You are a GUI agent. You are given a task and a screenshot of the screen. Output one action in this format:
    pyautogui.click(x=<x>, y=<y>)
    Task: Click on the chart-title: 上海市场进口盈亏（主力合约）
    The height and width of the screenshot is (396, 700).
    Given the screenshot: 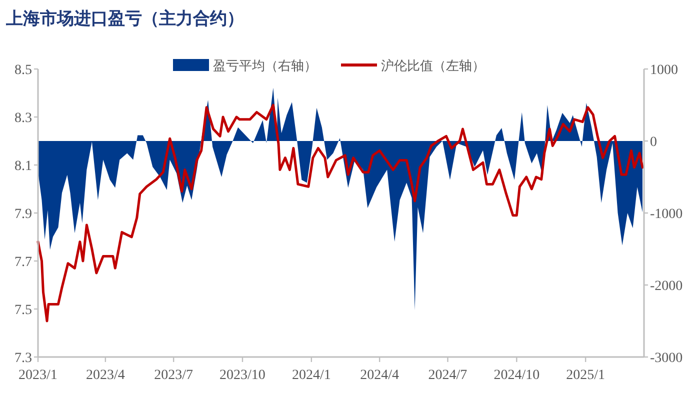 What is the action you would take?
    pyautogui.click(x=124, y=18)
    